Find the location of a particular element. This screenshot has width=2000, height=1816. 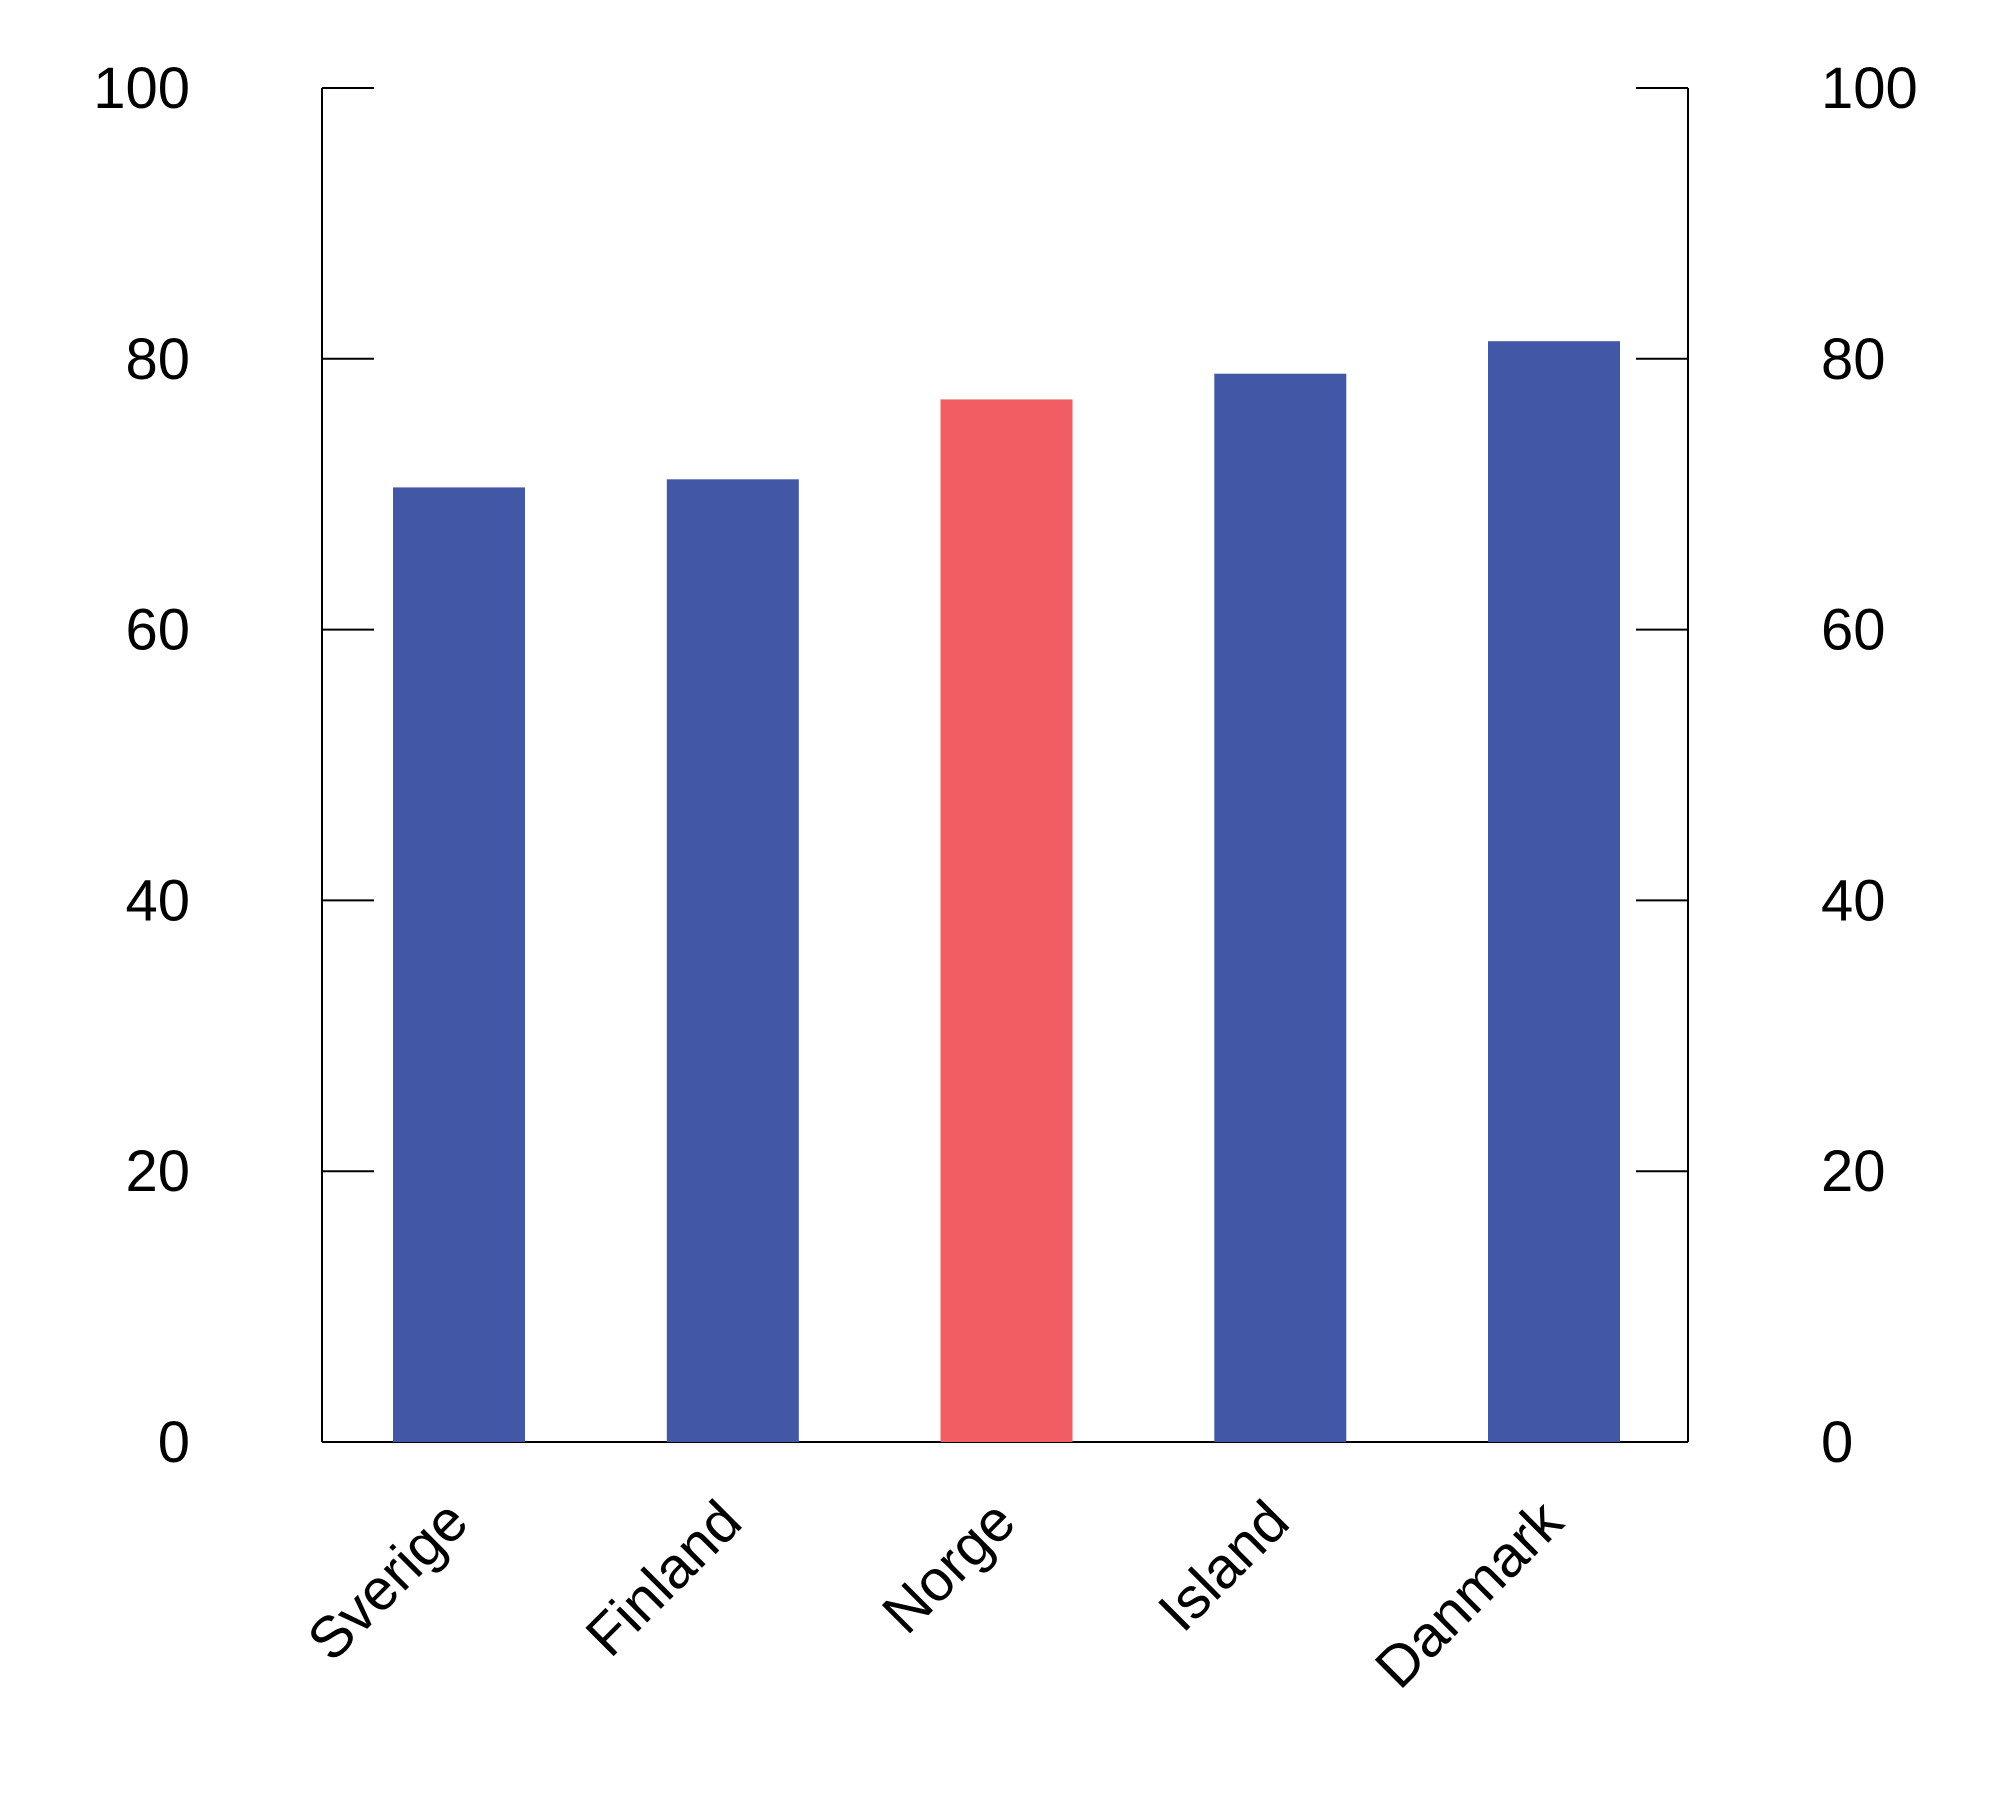

bar-norge is located at coordinates (1006, 920).